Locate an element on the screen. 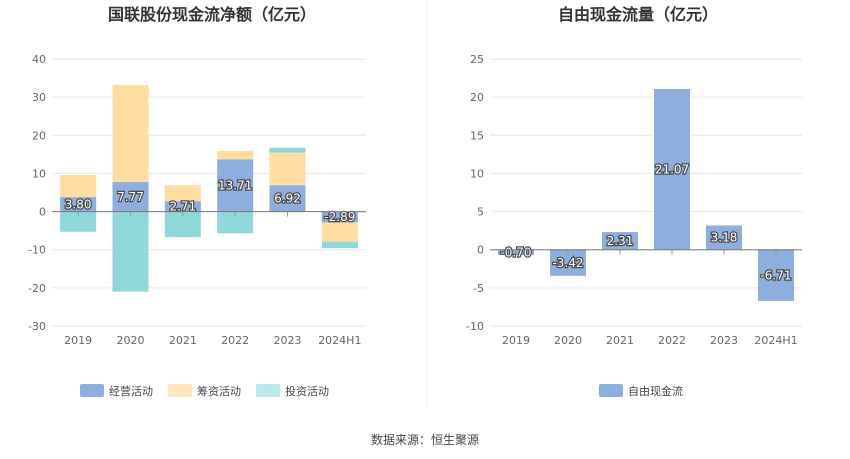  bar-investing-2023 is located at coordinates (287, 150).